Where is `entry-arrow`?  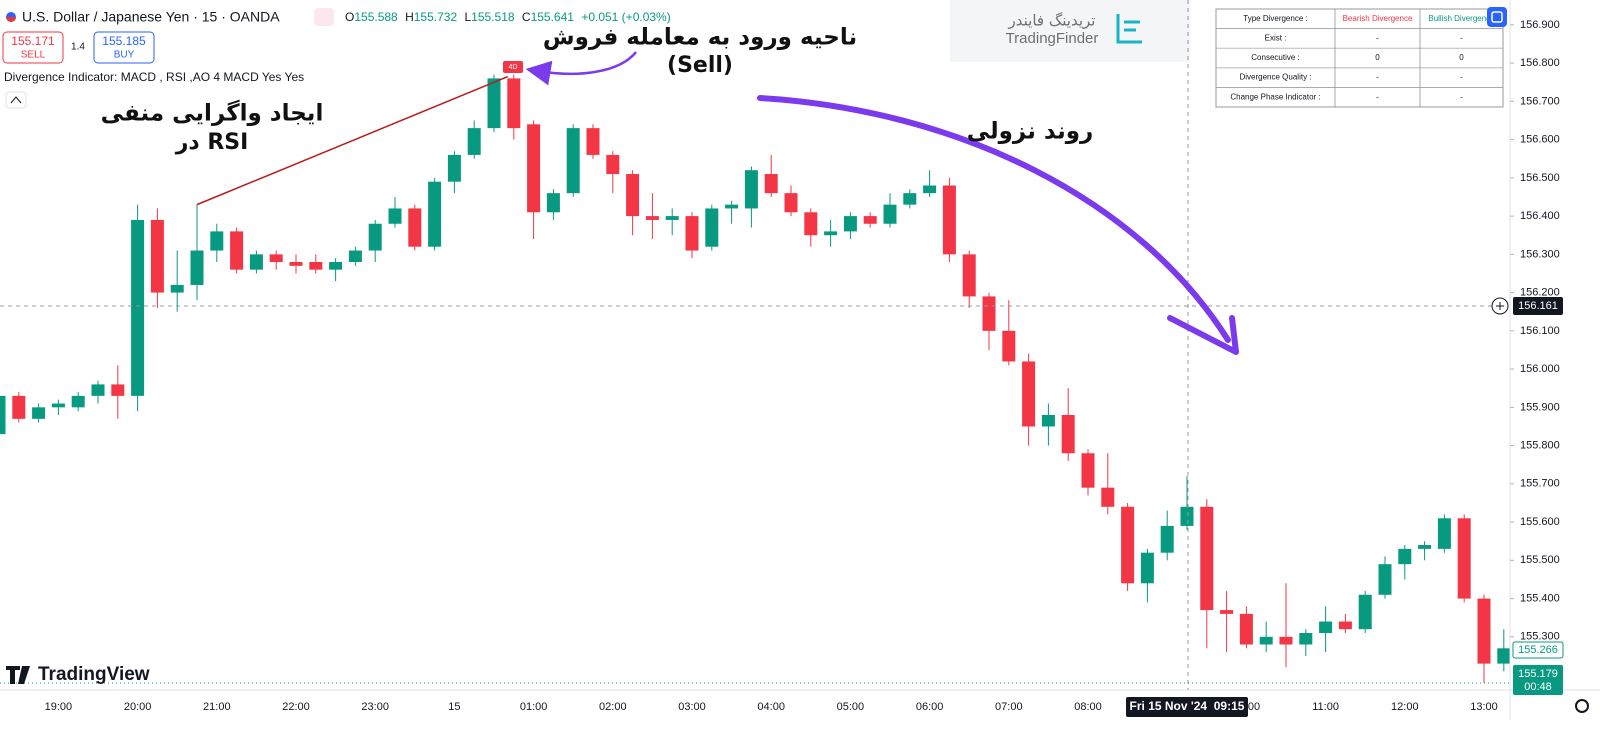 entry-arrow is located at coordinates (581, 68).